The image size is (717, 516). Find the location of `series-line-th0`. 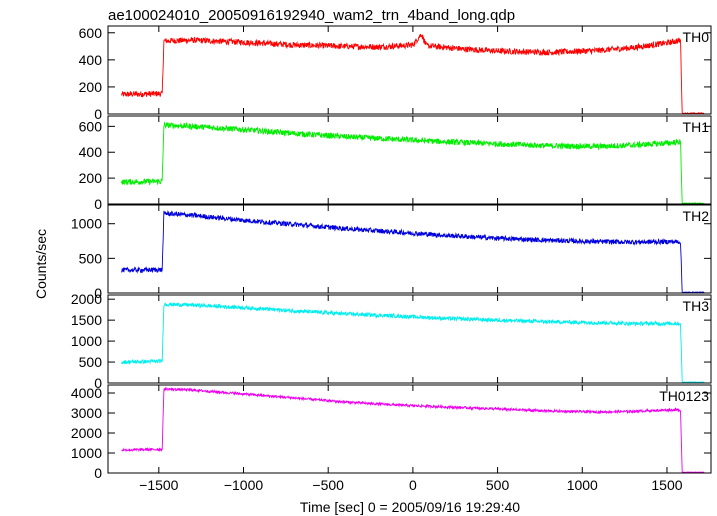

series-line-th0 is located at coordinates (413, 74).